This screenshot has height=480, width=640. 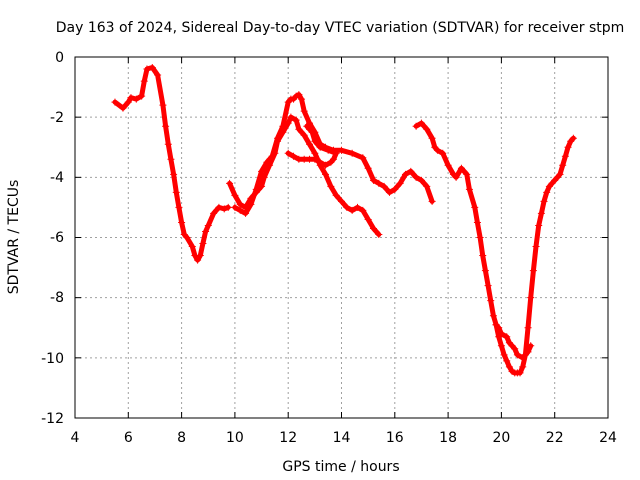 I want to click on y-tick-label: 0, so click(x=59, y=58).